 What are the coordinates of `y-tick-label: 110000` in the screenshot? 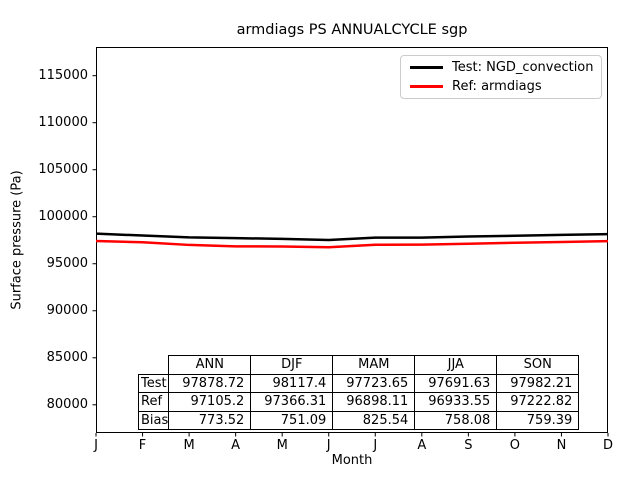 It's located at (63, 122).